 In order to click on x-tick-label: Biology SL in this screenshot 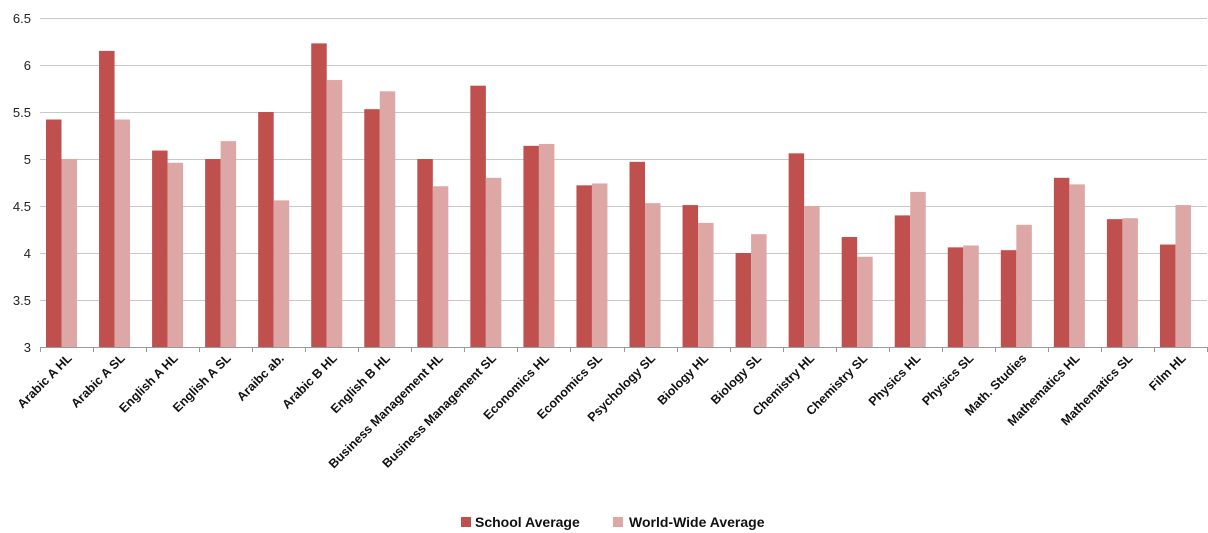, I will do `click(736, 379)`.